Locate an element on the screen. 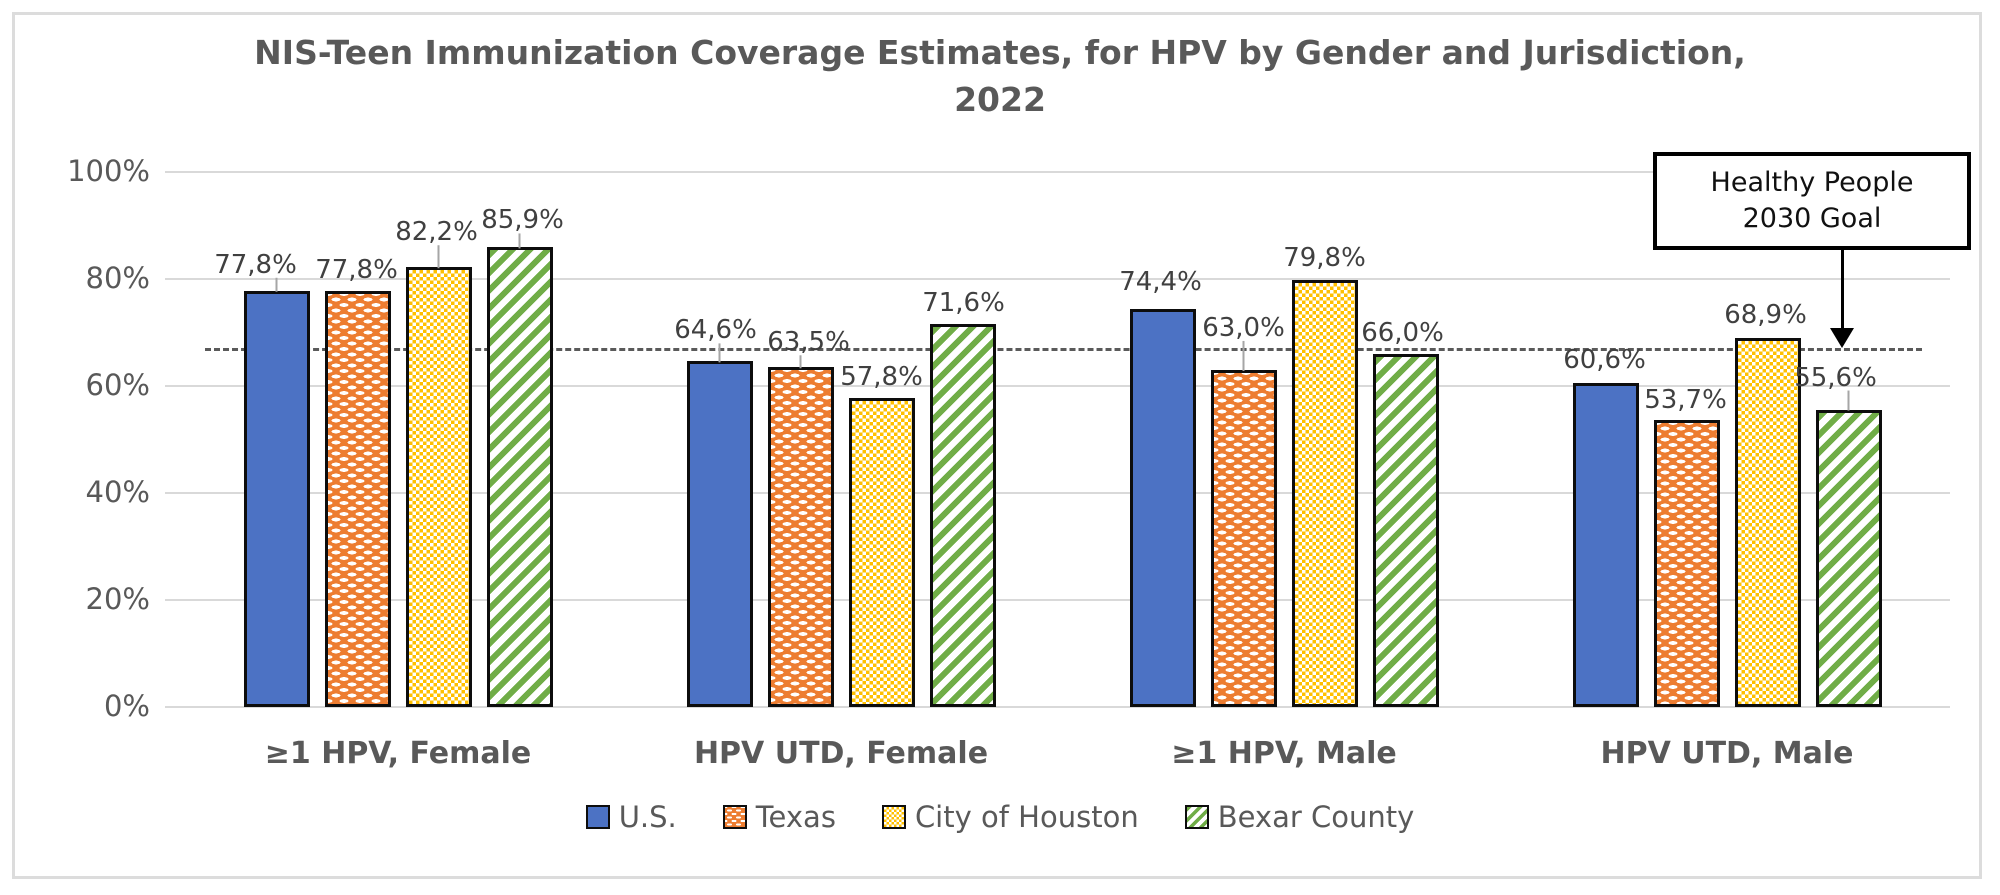  bar-data-label: 74,4% is located at coordinates (1160, 281).